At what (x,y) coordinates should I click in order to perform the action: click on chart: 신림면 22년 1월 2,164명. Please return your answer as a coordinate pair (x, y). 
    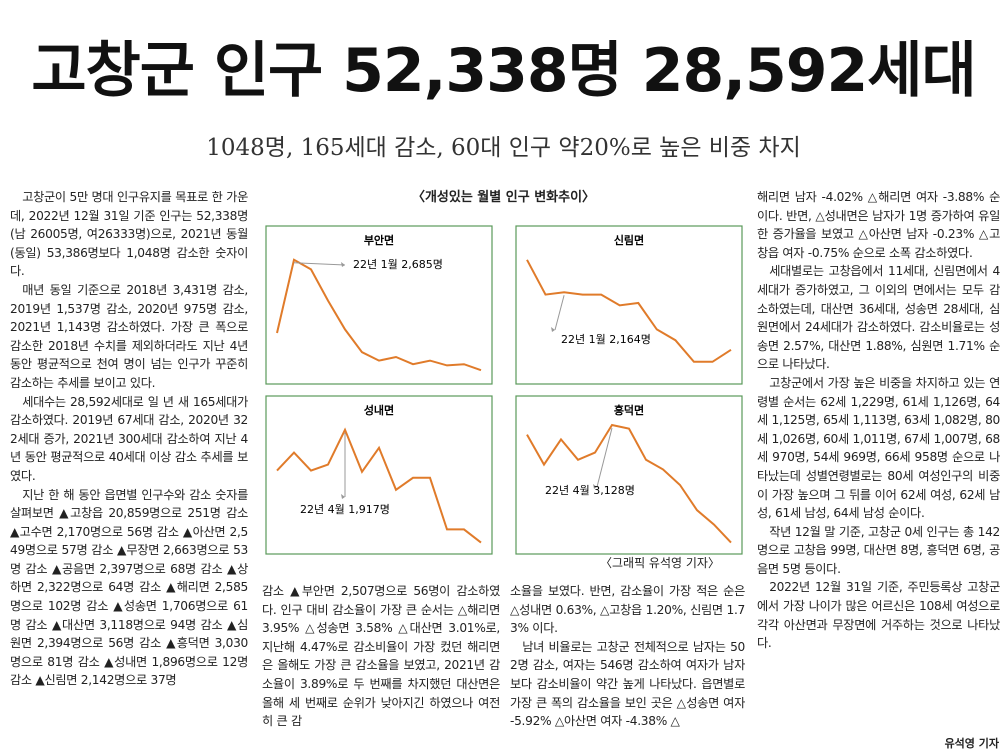
    Looking at the image, I should click on (629, 305).